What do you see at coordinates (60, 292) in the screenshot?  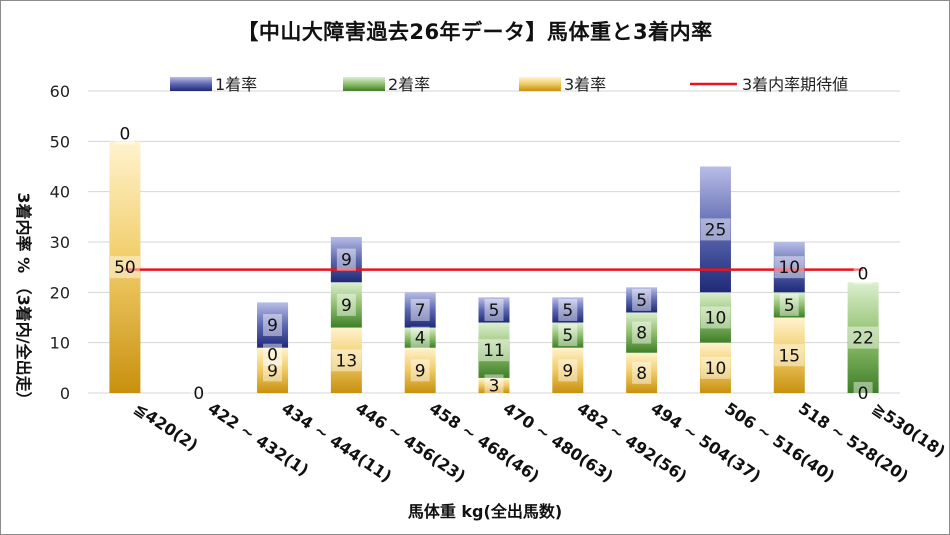 I see `y-tick-label: 20` at bounding box center [60, 292].